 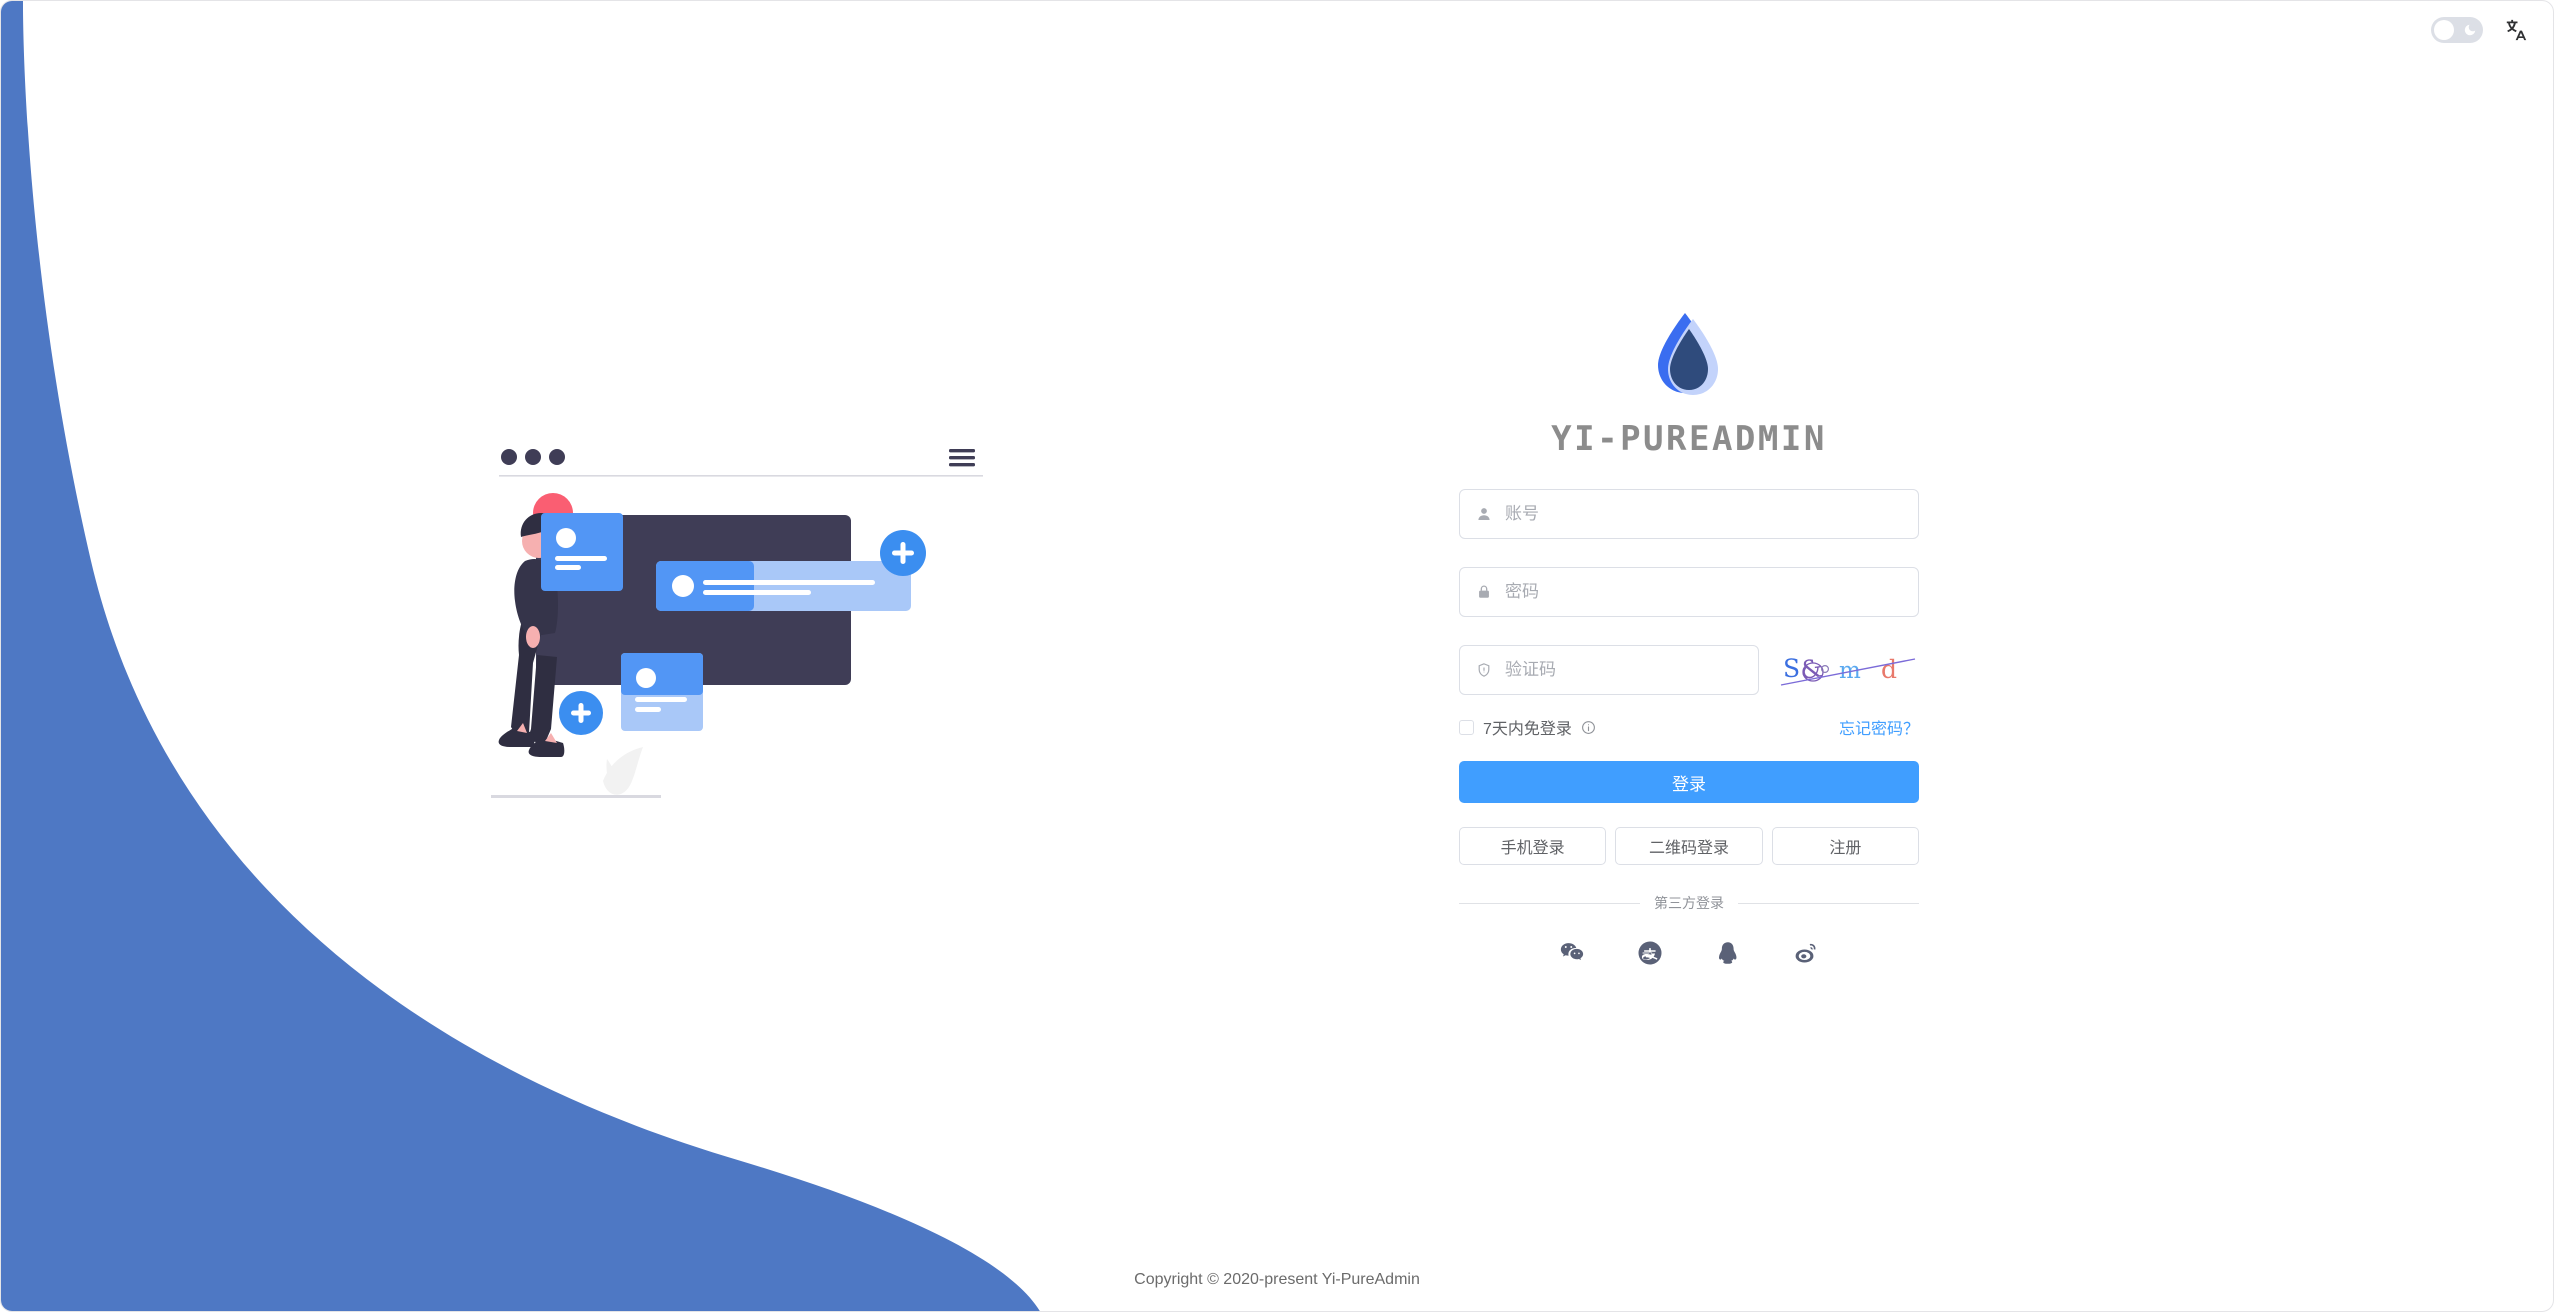 I want to click on info-circle-icon, so click(x=1588, y=727).